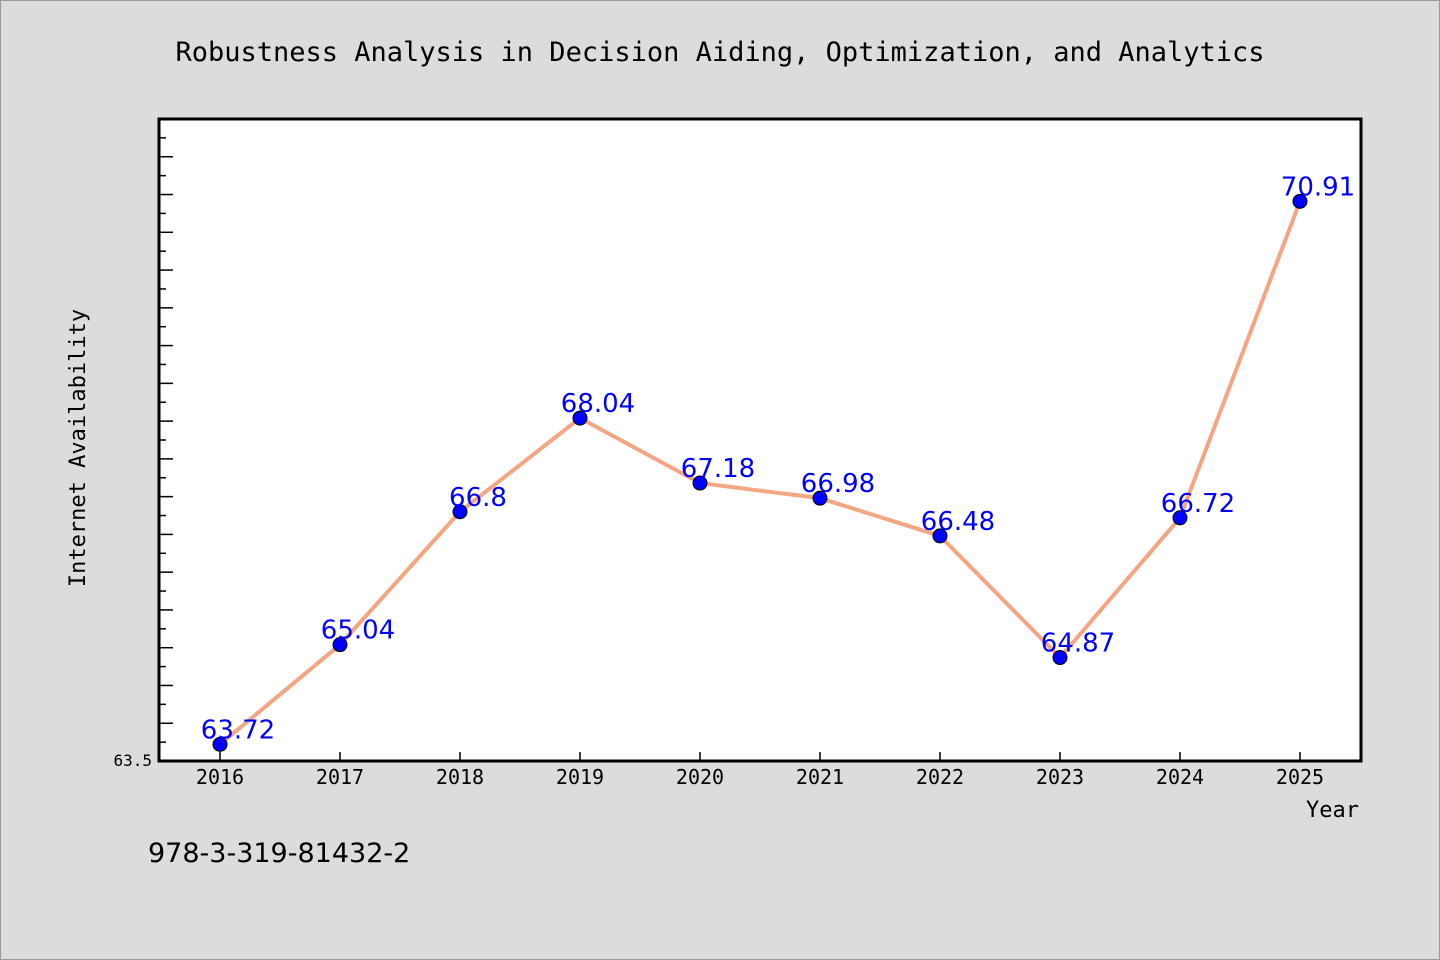 Image resolution: width=1440 pixels, height=960 pixels. Describe the element at coordinates (460, 777) in the screenshot. I see `x-tick-label: 2018` at that location.